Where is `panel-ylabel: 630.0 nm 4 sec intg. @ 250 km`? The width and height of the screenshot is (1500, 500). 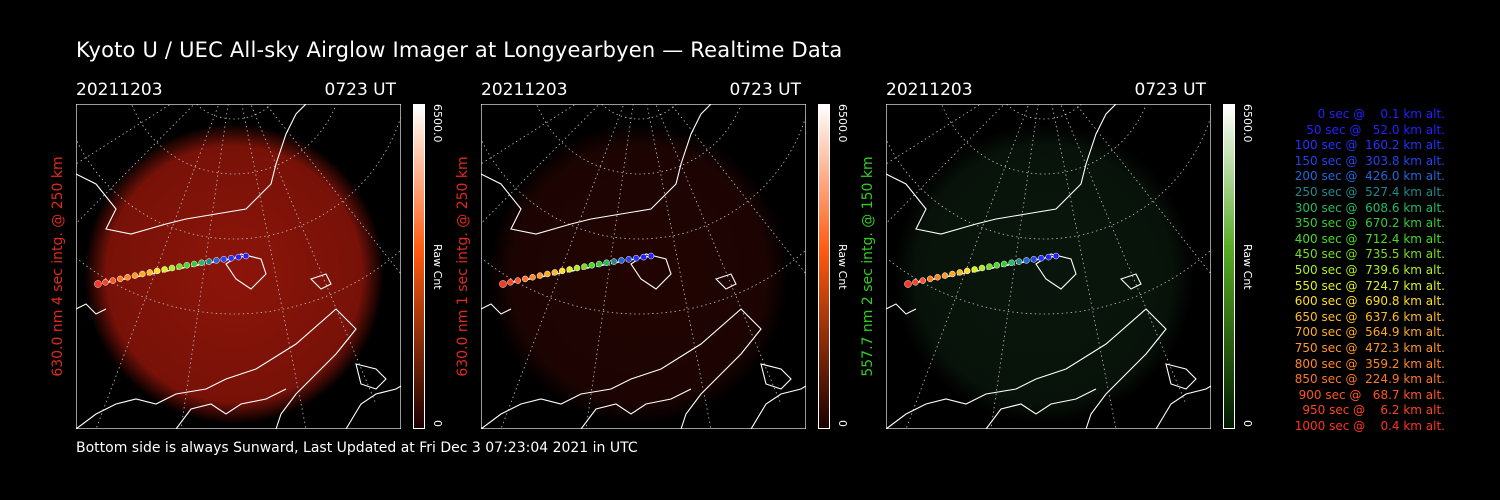 panel-ylabel: 630.0 nm 4 sec intg. @ 250 km is located at coordinates (58, 266).